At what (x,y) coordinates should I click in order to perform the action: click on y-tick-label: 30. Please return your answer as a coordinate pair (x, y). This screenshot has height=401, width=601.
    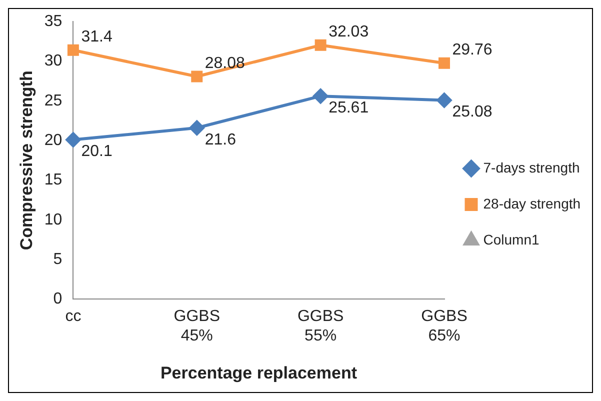
    Looking at the image, I should click on (53, 61).